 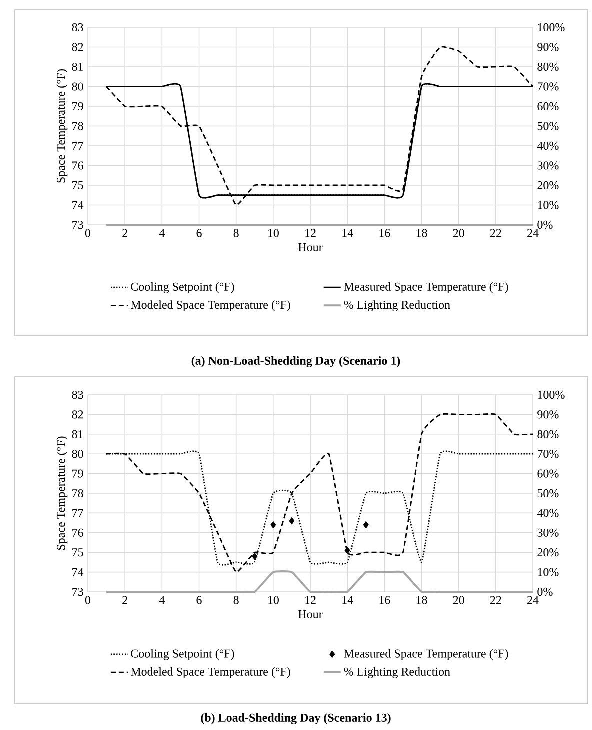 I want to click on text: (a) Non-Load-Shedding Day (Scenario 1), so click(x=296, y=362).